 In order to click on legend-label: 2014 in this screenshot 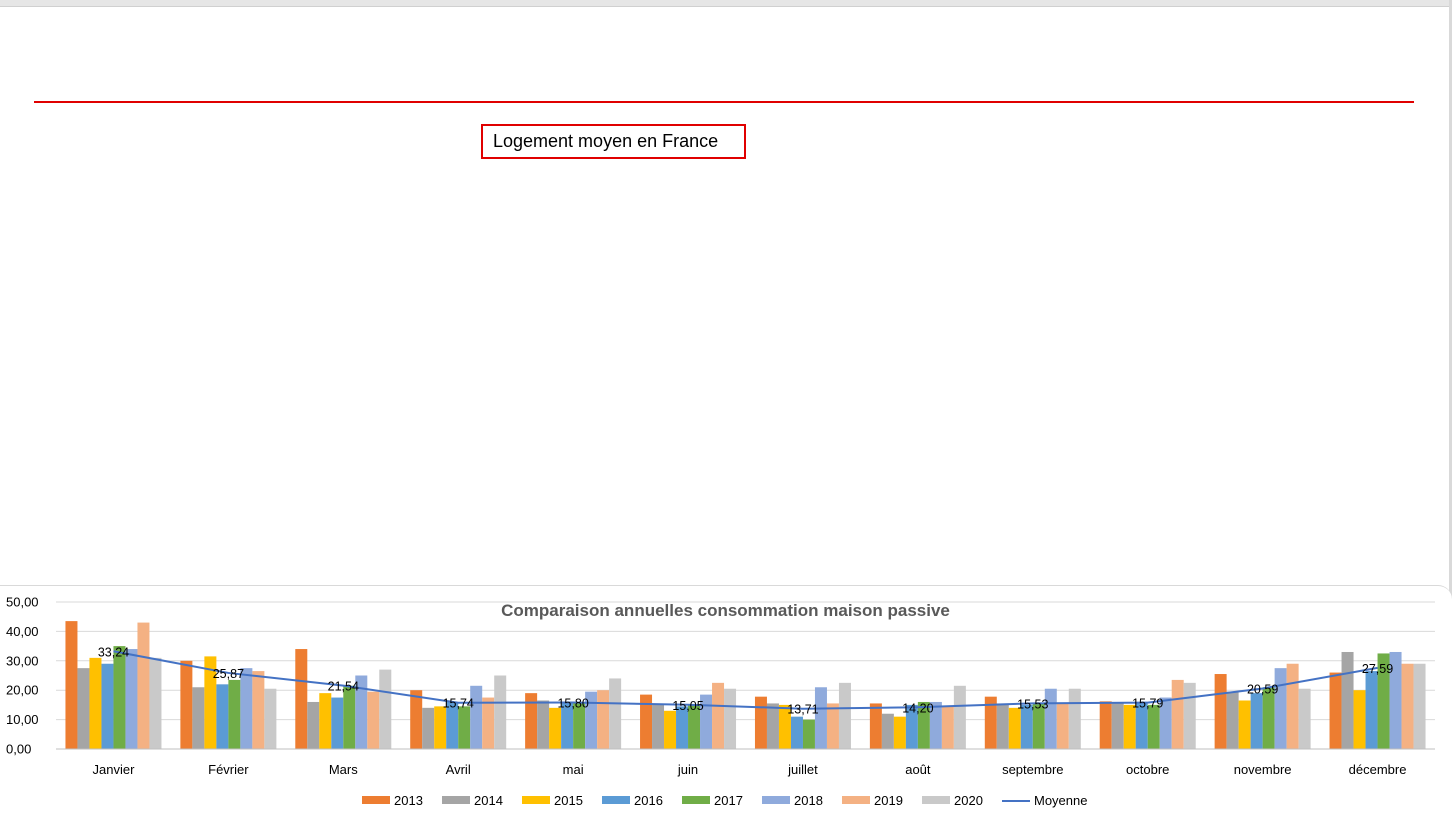, I will do `click(488, 800)`.